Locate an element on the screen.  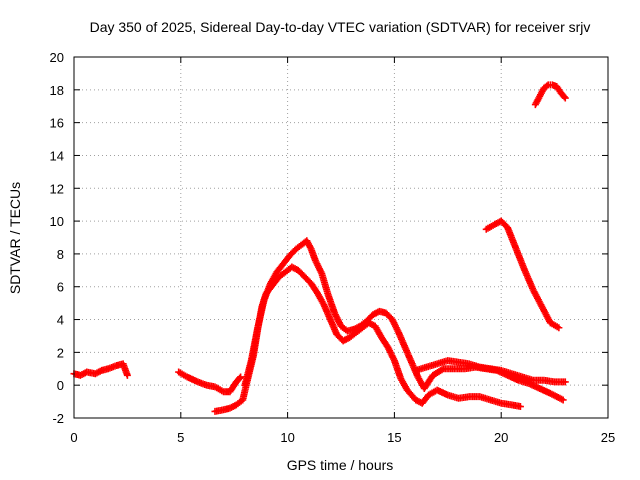
y-tick-label: 0 is located at coordinates (60, 385).